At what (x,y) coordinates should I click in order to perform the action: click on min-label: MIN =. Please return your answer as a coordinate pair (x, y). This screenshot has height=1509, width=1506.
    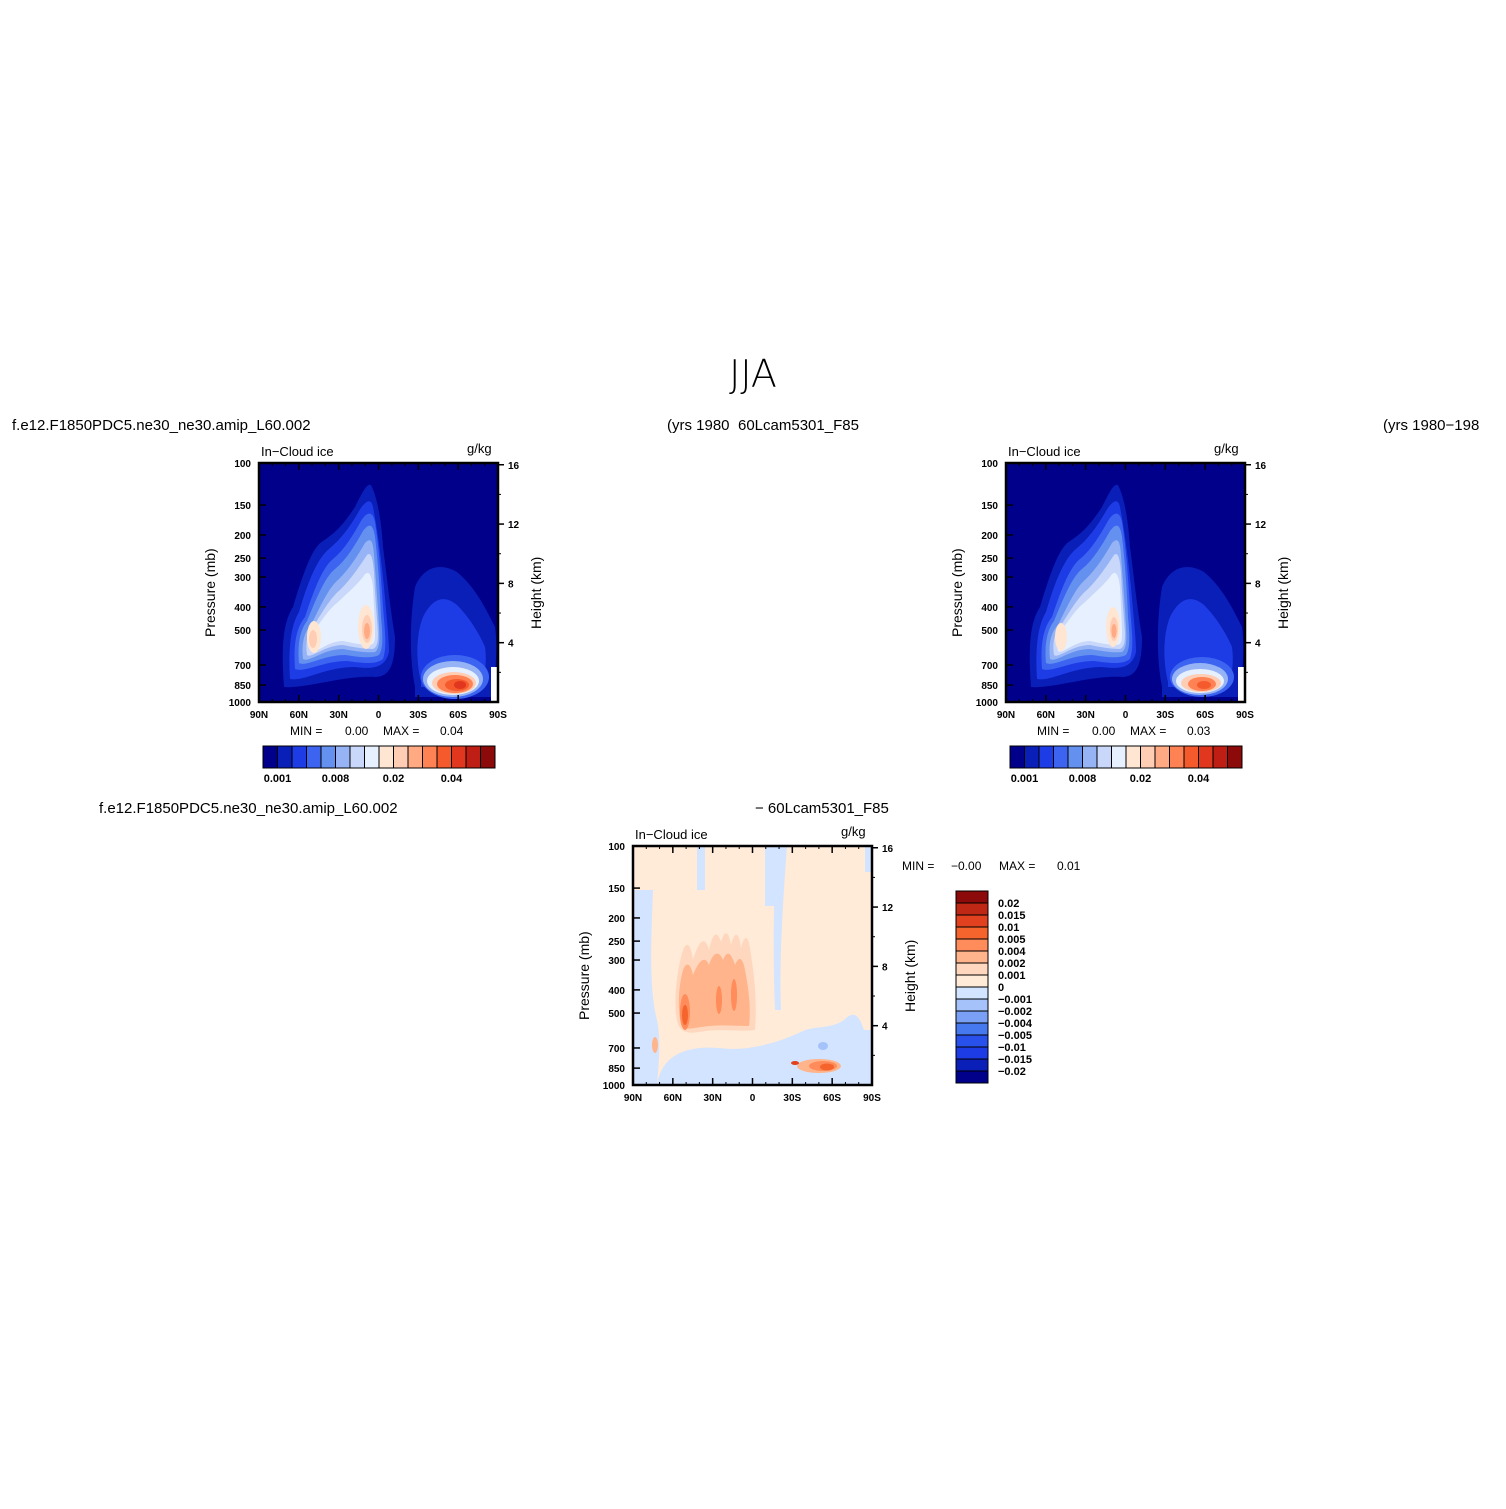
    Looking at the image, I should click on (918, 866).